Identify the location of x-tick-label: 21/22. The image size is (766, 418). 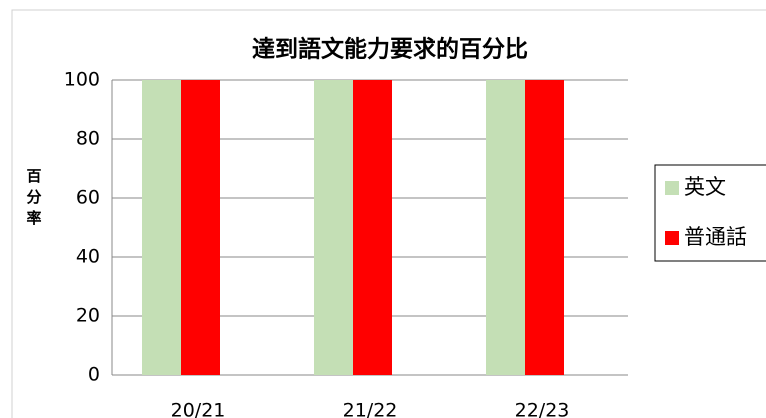
(370, 409).